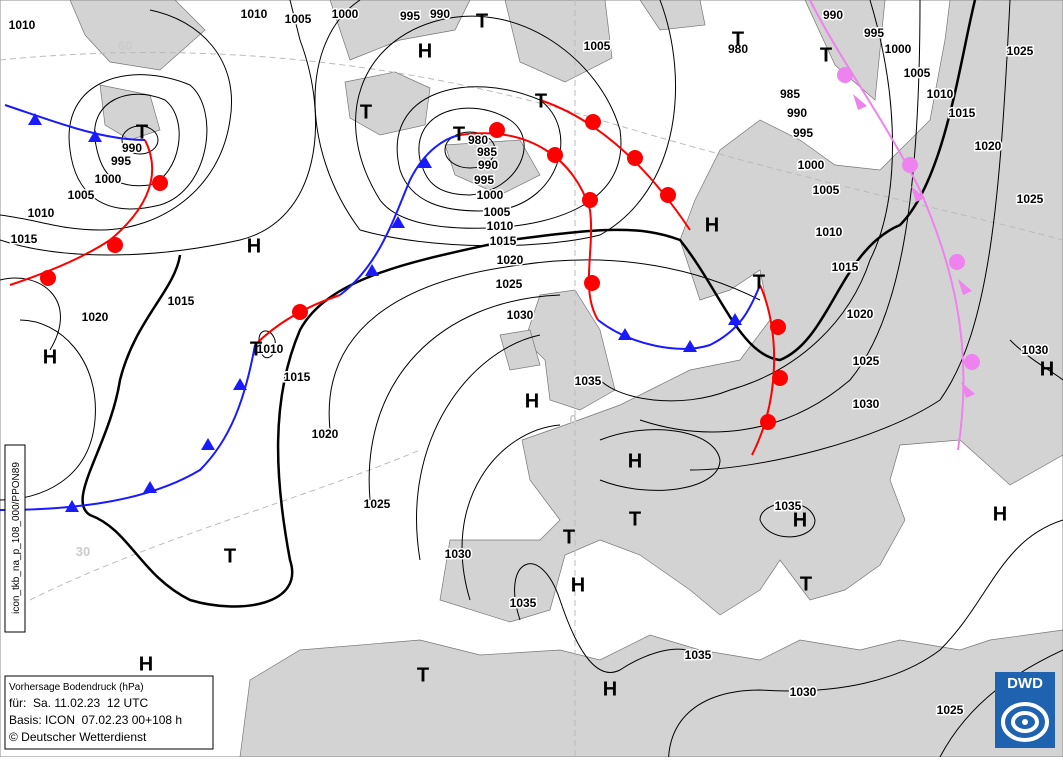  What do you see at coordinates (83, 551) in the screenshot?
I see `grid-label: 30` at bounding box center [83, 551].